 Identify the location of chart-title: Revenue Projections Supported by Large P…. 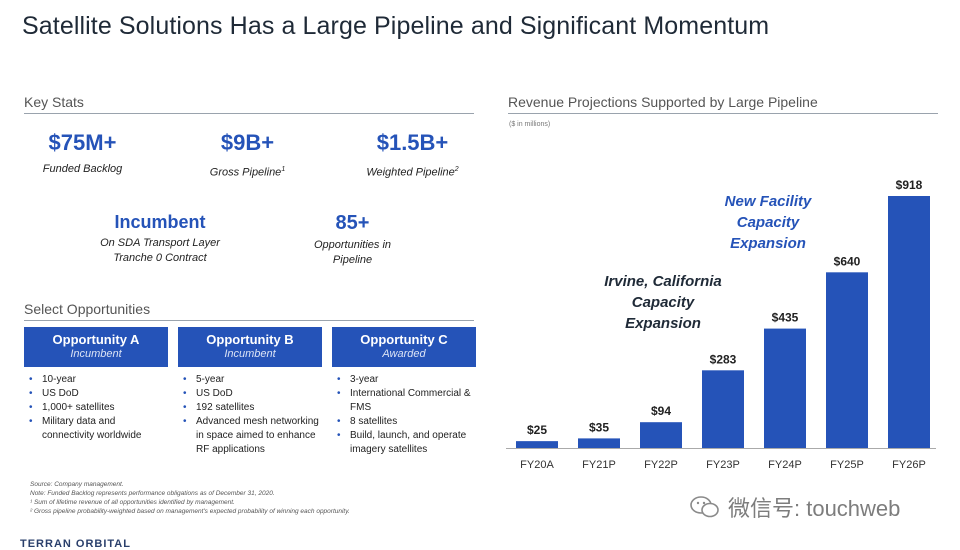
(723, 104).